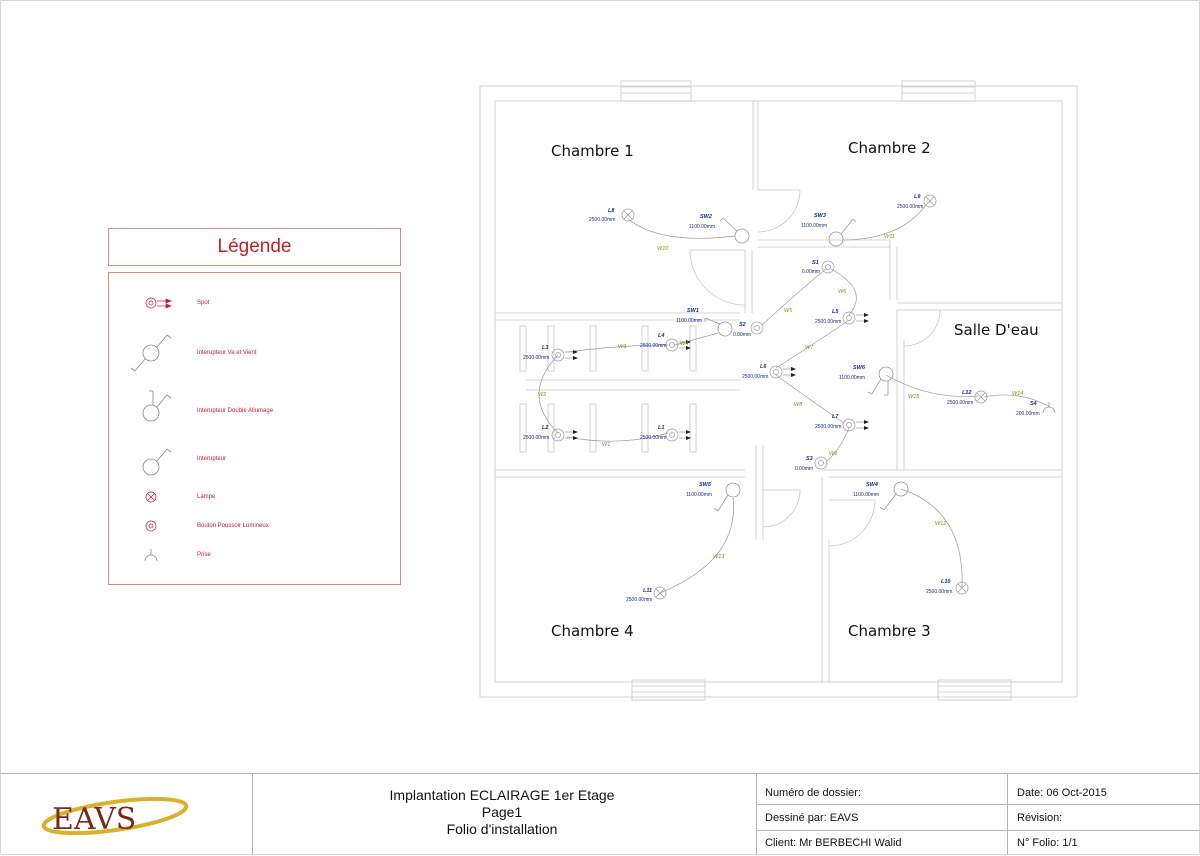  Describe the element at coordinates (628, 215) in the screenshot. I see `lamp-l8-icon` at that location.